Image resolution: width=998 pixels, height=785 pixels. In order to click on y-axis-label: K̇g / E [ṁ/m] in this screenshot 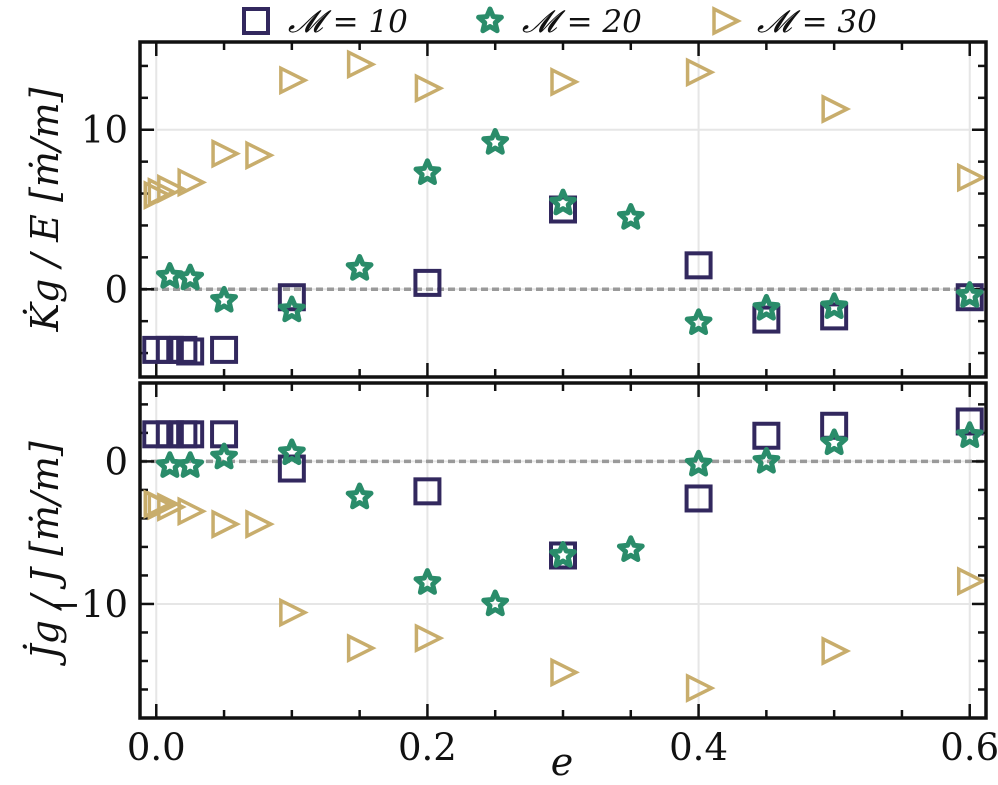, I will do `click(45, 209)`.